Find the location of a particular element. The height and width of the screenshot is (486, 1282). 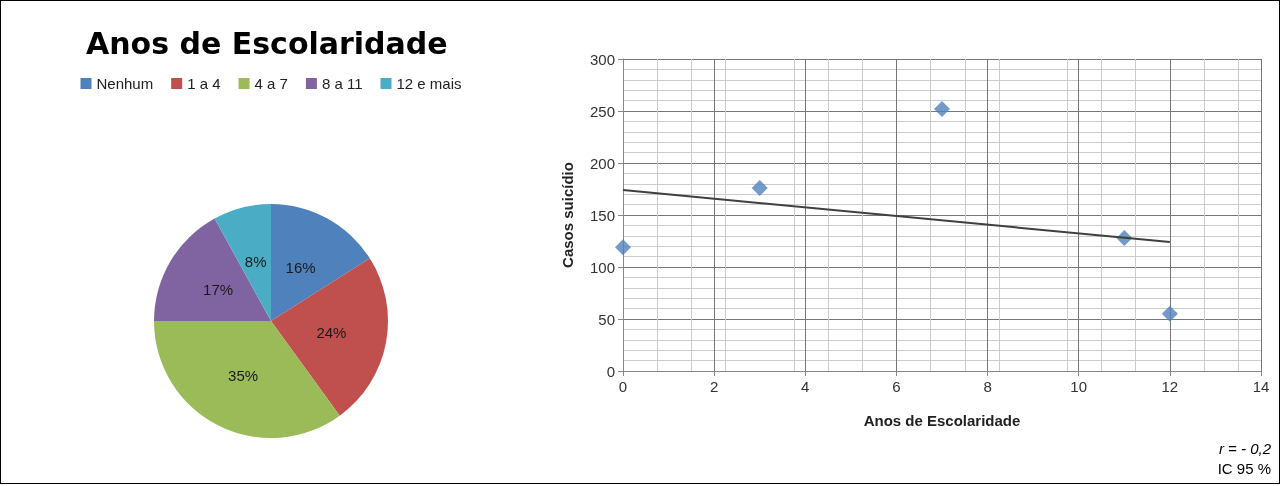

data-label: 35% is located at coordinates (243, 376).